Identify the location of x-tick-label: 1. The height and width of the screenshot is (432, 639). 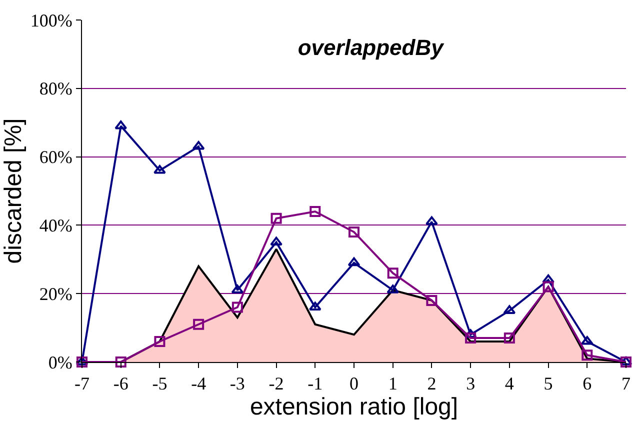
(393, 384).